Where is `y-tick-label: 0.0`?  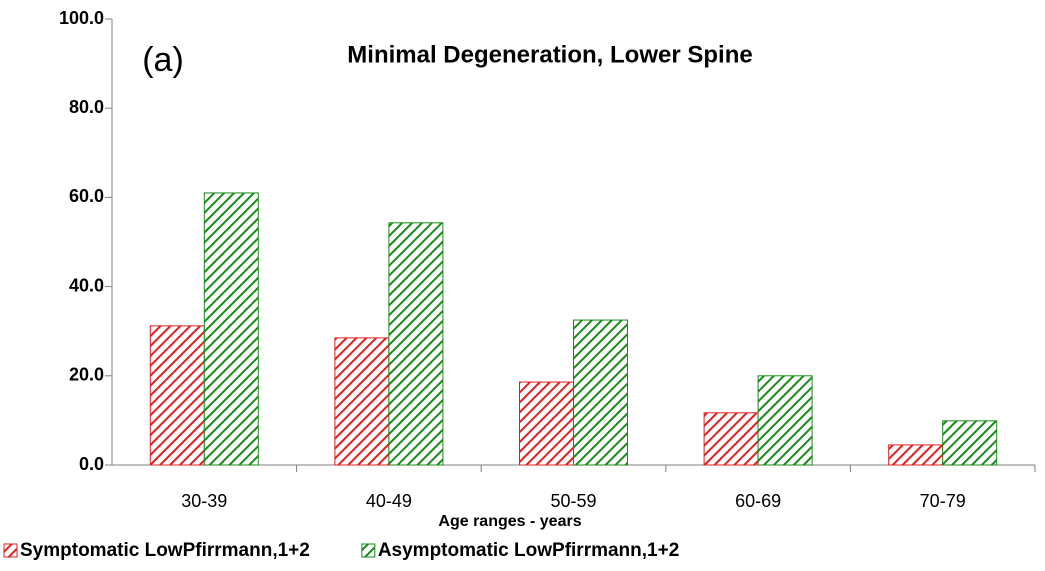 y-tick-label: 0.0 is located at coordinates (91, 464).